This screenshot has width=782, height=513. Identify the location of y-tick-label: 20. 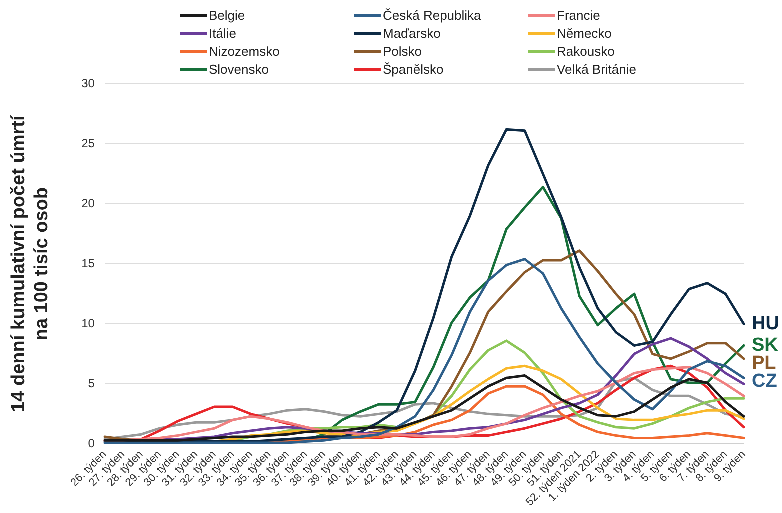
(89, 203).